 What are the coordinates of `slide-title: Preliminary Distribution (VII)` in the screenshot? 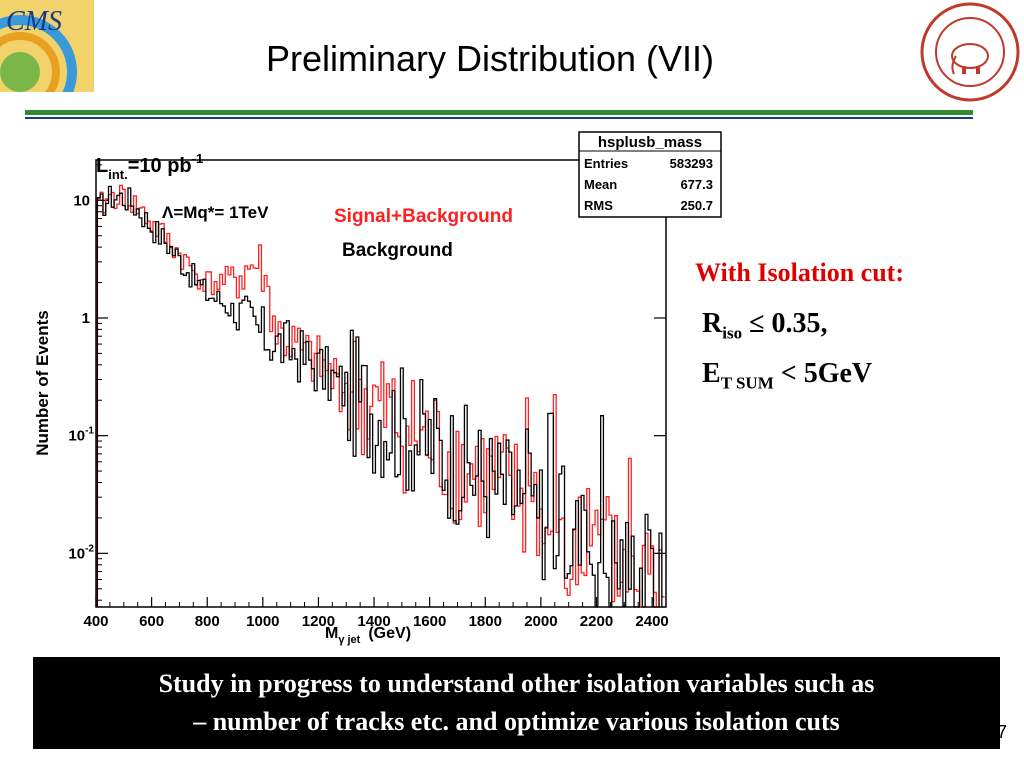 It's located at (490, 58).